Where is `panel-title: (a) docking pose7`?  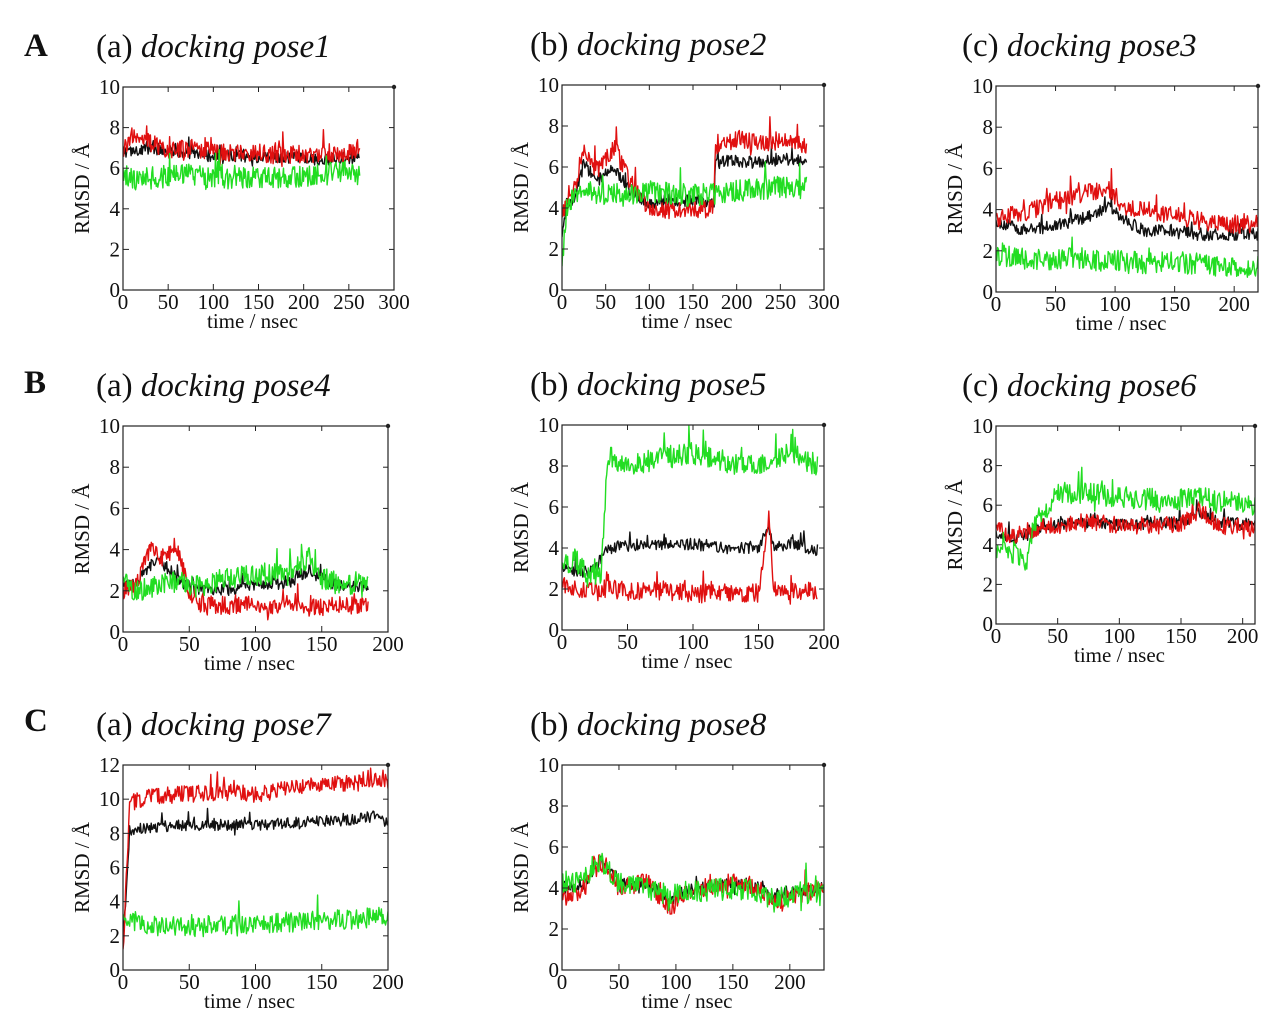
panel-title: (a) docking pose7 is located at coordinates (214, 725).